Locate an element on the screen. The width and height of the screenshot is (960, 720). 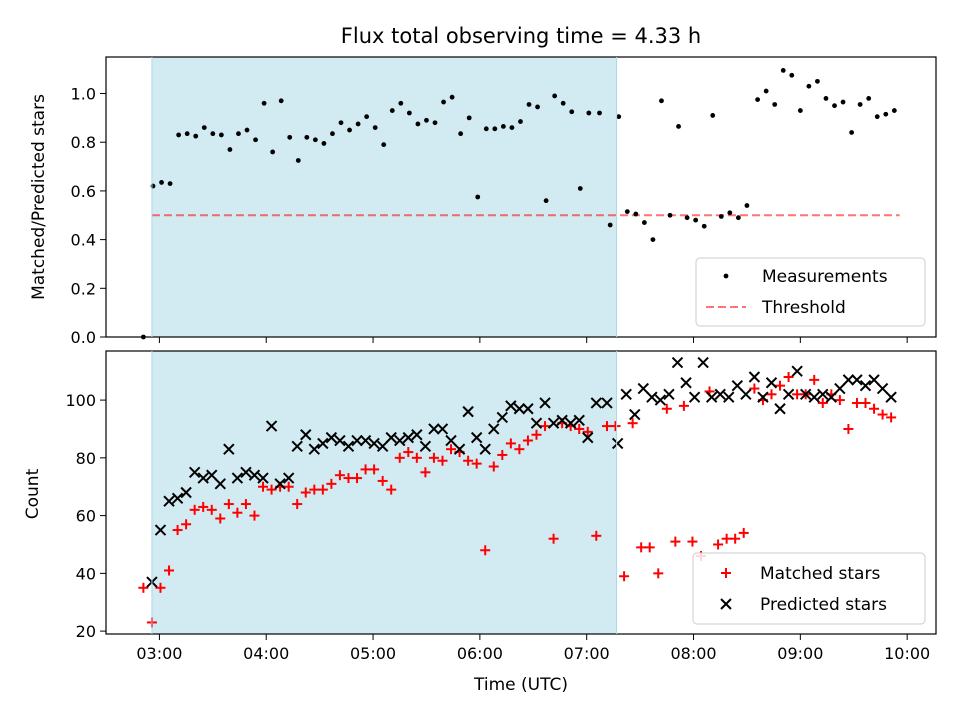
x-tick-label: 05:00 is located at coordinates (373, 653).